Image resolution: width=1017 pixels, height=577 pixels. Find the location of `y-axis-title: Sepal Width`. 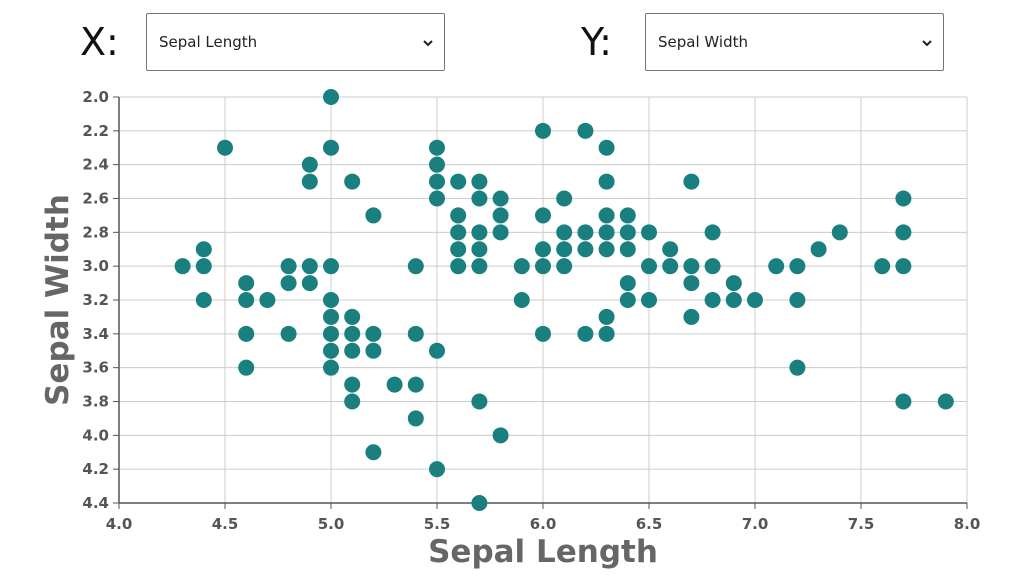

y-axis-title: Sepal Width is located at coordinates (58, 300).